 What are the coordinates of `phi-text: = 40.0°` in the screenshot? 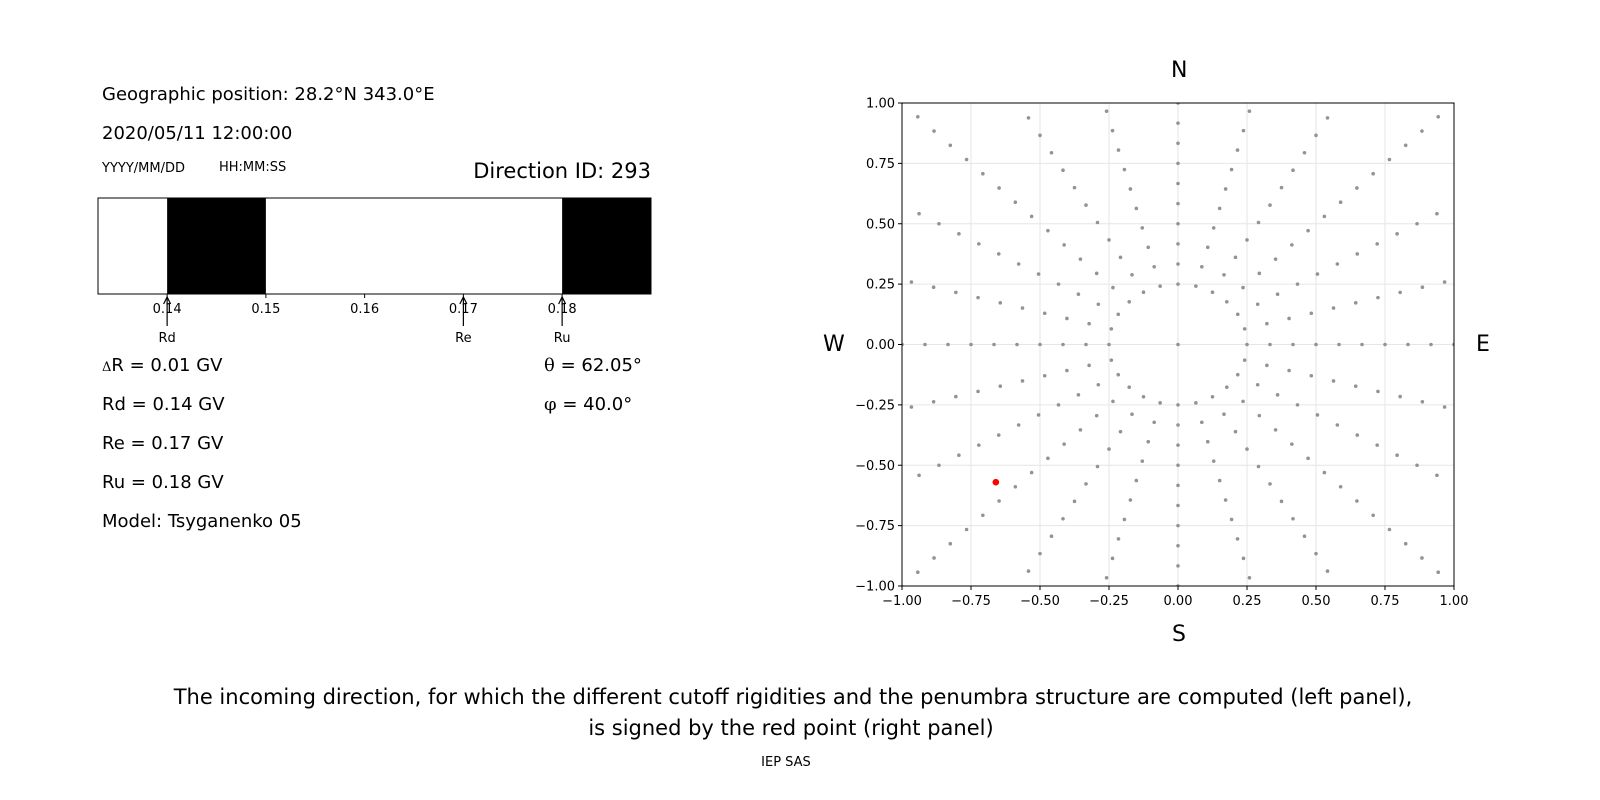 It's located at (594, 404).